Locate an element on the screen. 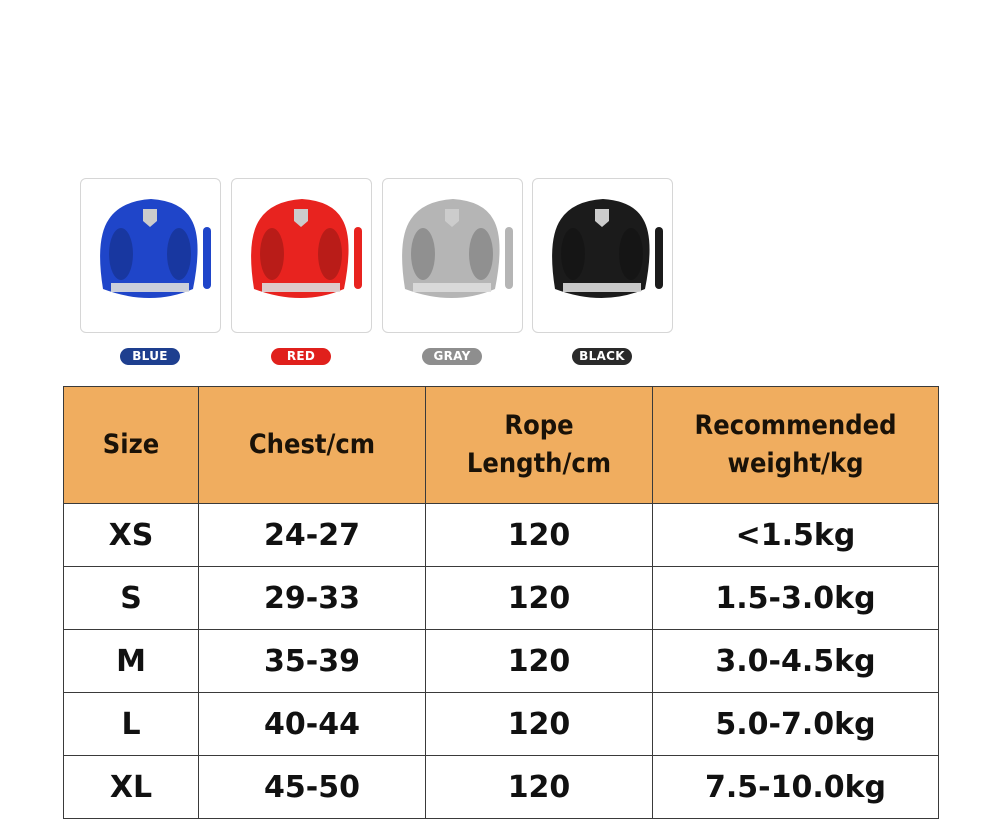  cell-weight: 3.0-4.5kg is located at coordinates (795, 661).